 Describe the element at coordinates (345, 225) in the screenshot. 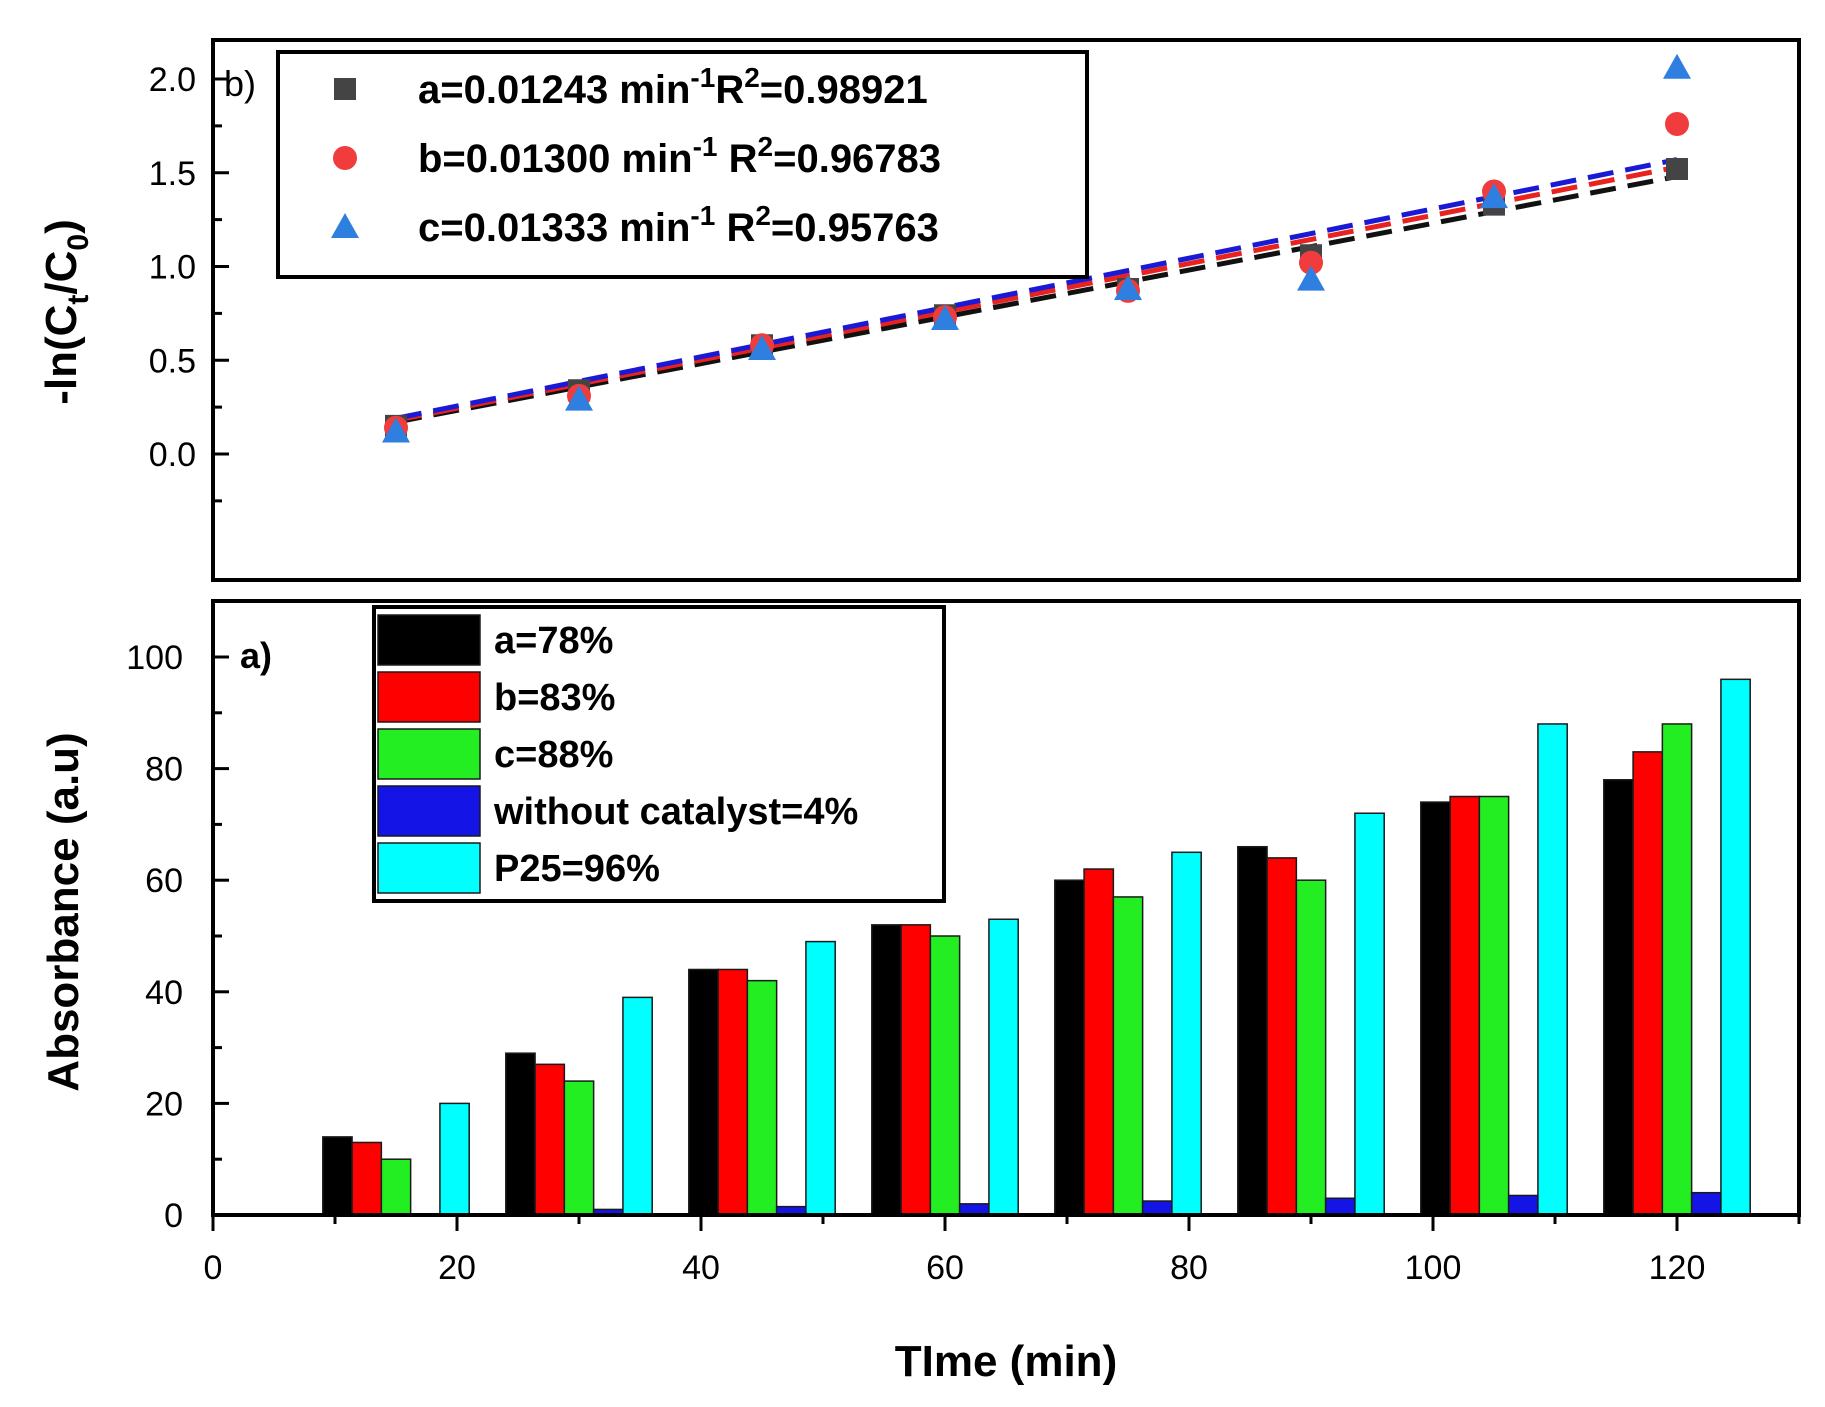

I see `legend-marker-c` at that location.